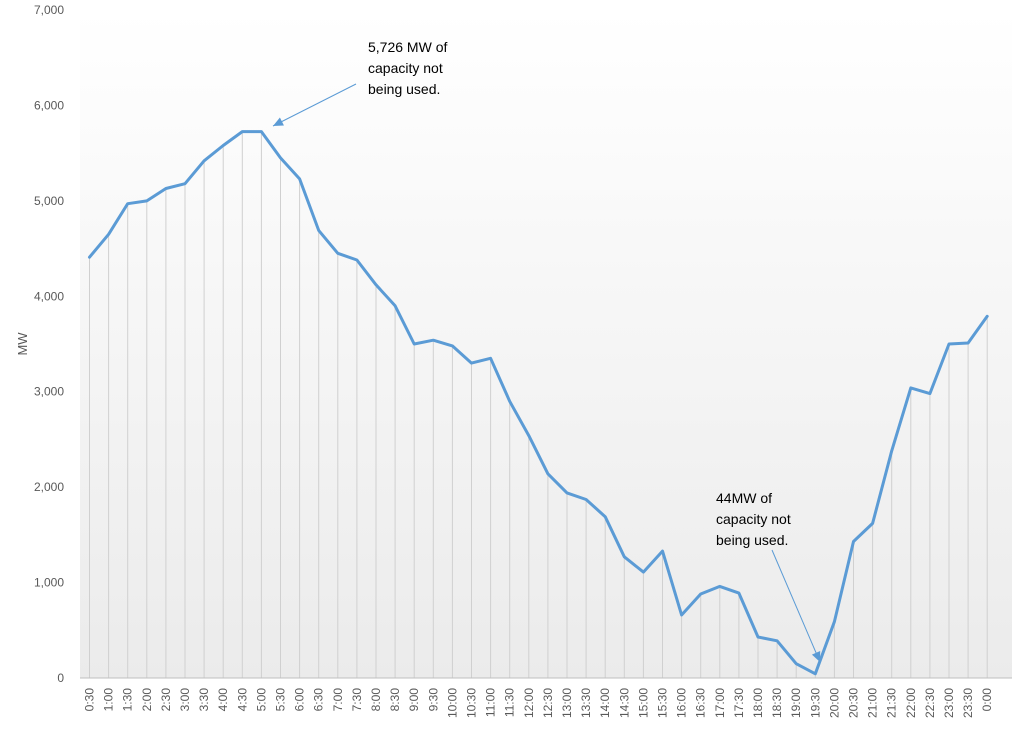 The image size is (1025, 735). Describe the element at coordinates (777, 703) in the screenshot. I see `x-tick-label: 18:30` at that location.